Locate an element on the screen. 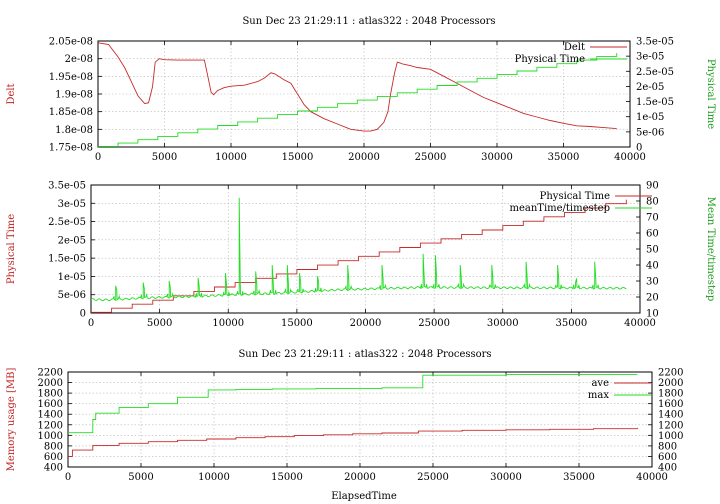  y2-tick-label: 1800 is located at coordinates (670, 394).